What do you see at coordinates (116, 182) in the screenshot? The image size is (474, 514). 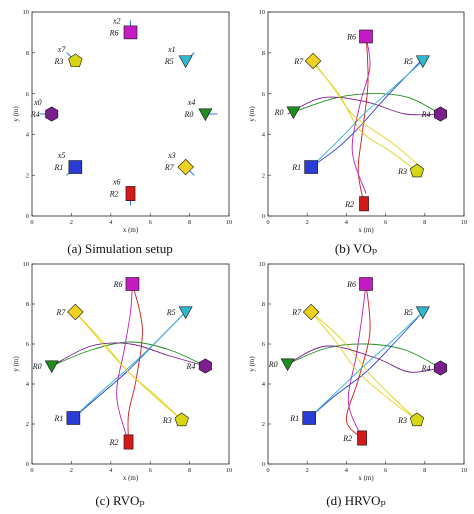 I see `goal-label: x6` at bounding box center [116, 182].